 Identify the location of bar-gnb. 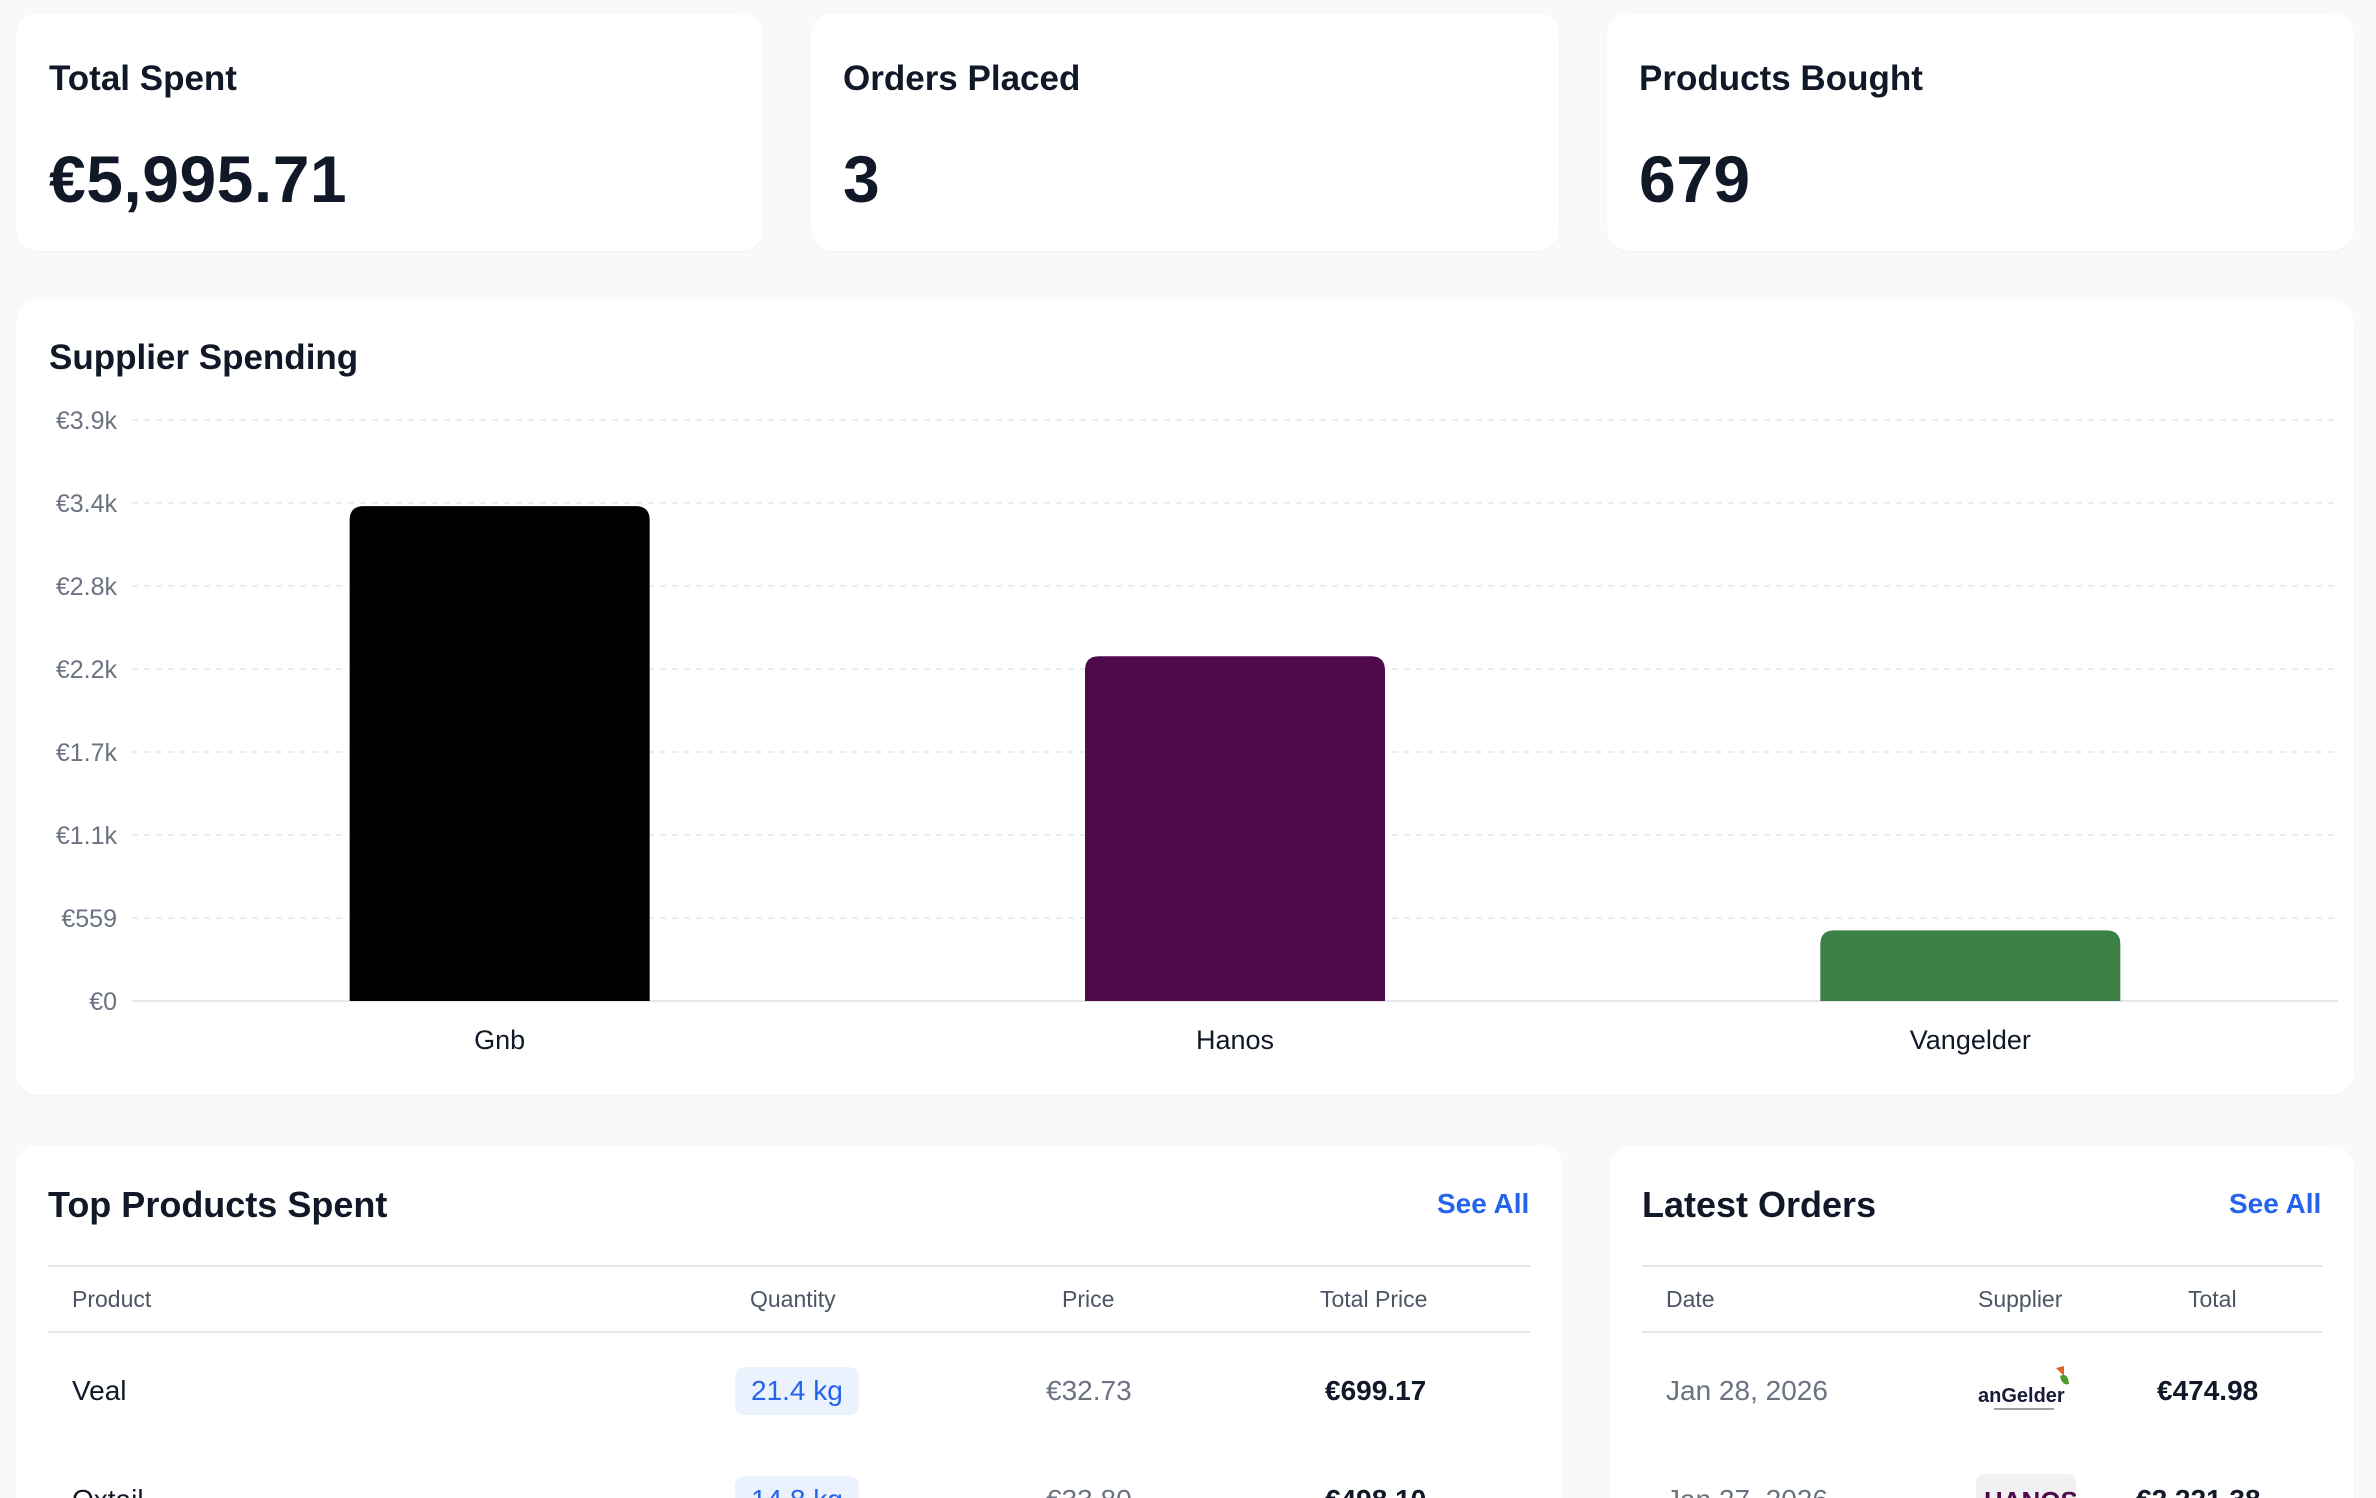
(499, 753).